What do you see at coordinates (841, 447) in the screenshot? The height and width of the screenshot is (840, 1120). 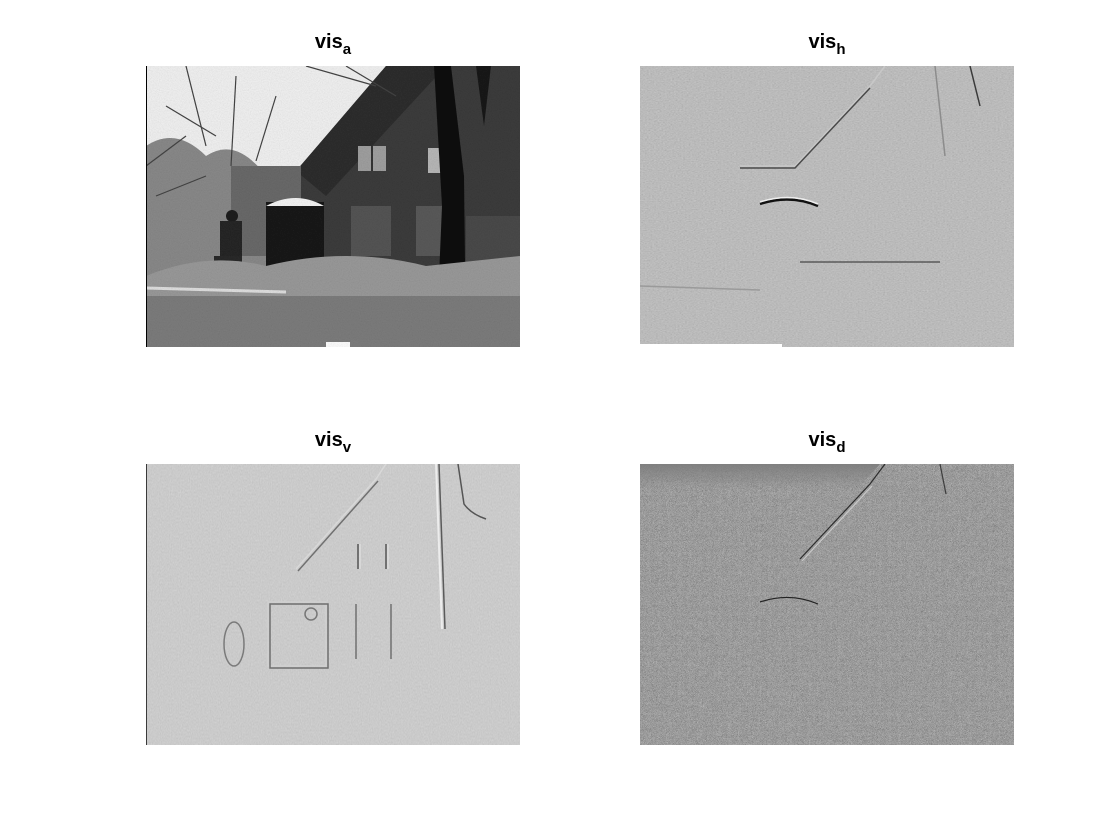 I see `title-subscript: d` at bounding box center [841, 447].